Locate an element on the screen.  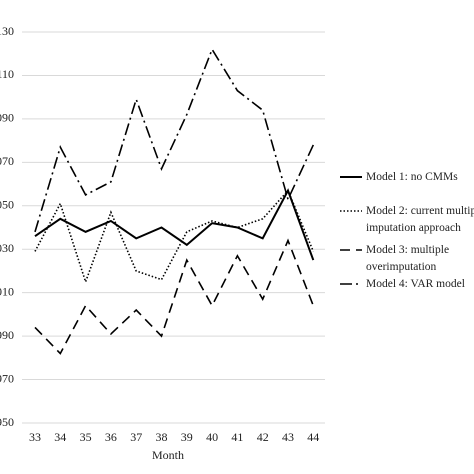
x-tick-label: 39 is located at coordinates (187, 437).